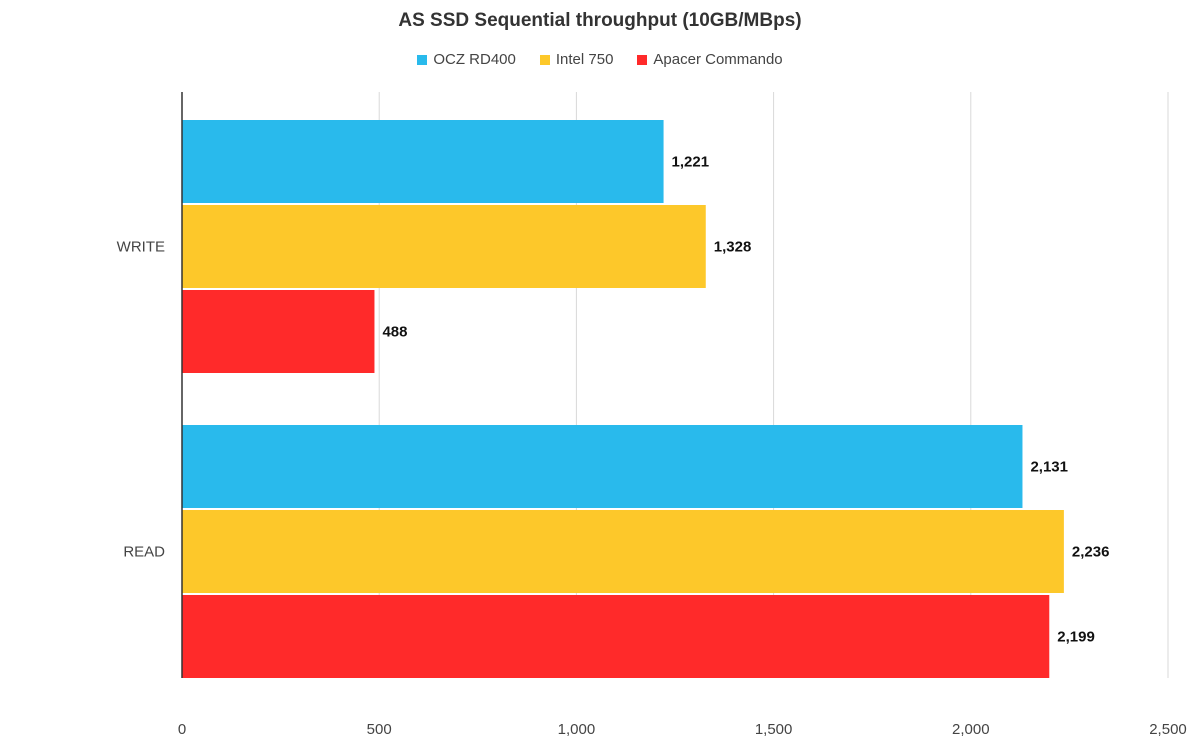  Describe the element at coordinates (379, 729) in the screenshot. I see `x-tick-label: 500` at that location.